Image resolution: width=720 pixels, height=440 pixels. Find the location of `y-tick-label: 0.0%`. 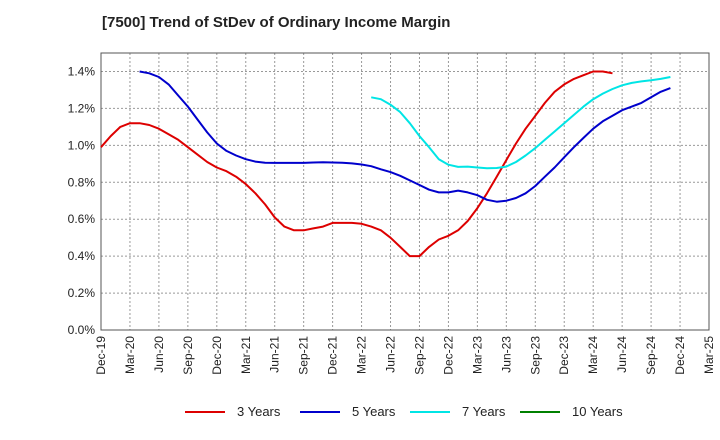

y-tick-label: 0.0% is located at coordinates (82, 330).